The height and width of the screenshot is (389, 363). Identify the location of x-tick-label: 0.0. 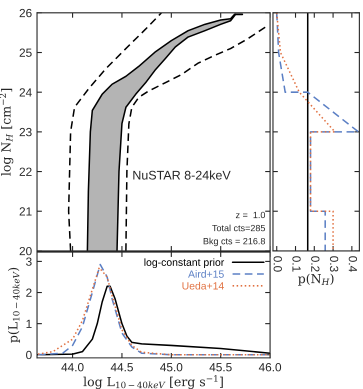
(278, 264).